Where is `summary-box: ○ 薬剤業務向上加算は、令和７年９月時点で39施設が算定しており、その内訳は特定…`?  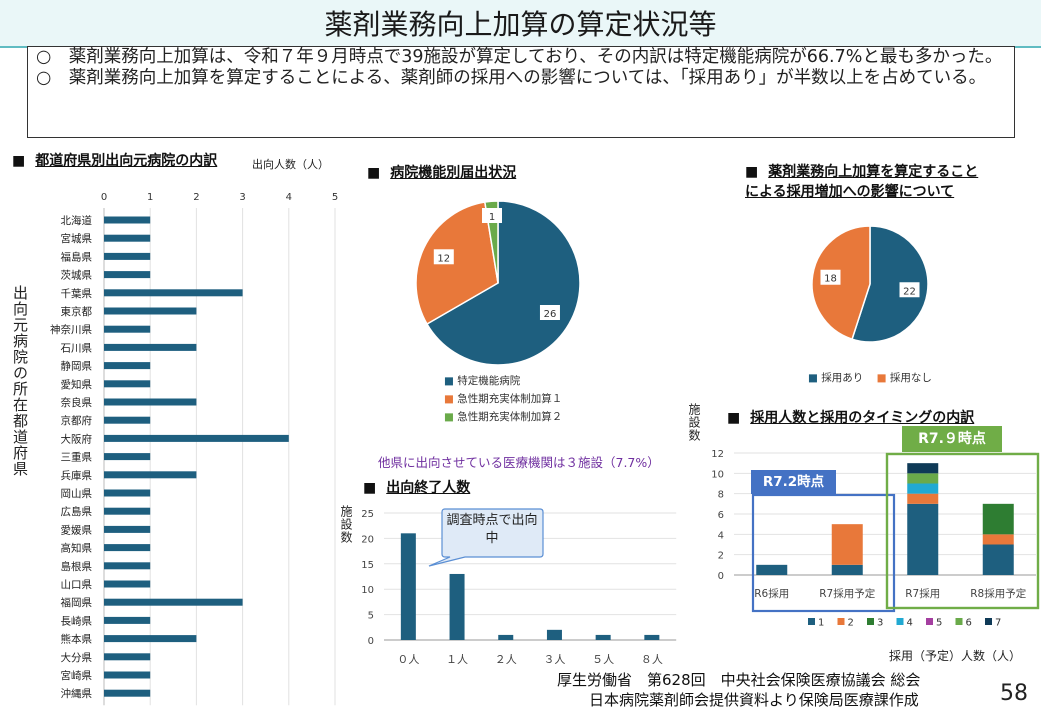 summary-box: ○ 薬剤業務向上加算は、令和７年９月時点で39施設が算定しており、その内訳は特定… is located at coordinates (521, 92).